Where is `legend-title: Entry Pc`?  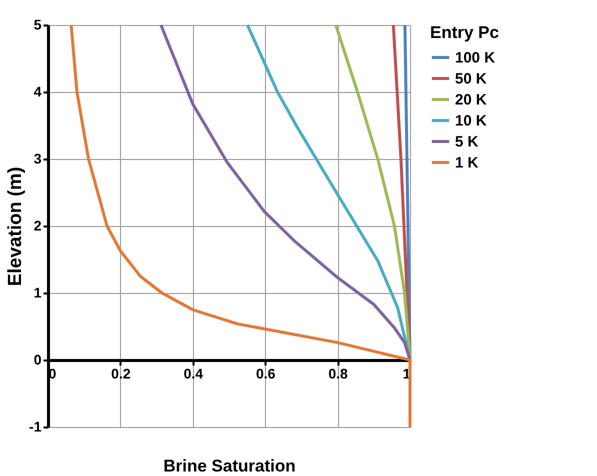
legend-title: Entry Pc is located at coordinates (464, 32).